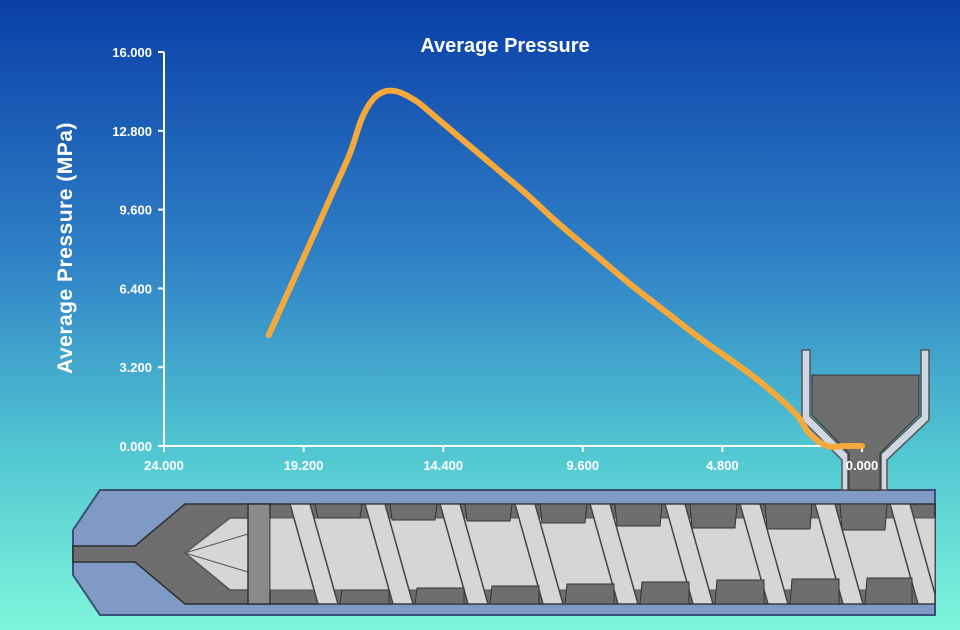 This screenshot has width=960, height=630. I want to click on y-tick-label: 12.800, so click(132, 131).